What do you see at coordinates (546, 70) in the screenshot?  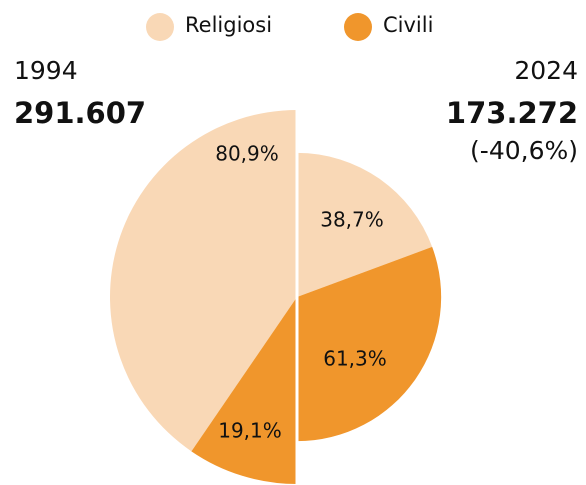 I see `year-label: 2024` at bounding box center [546, 70].